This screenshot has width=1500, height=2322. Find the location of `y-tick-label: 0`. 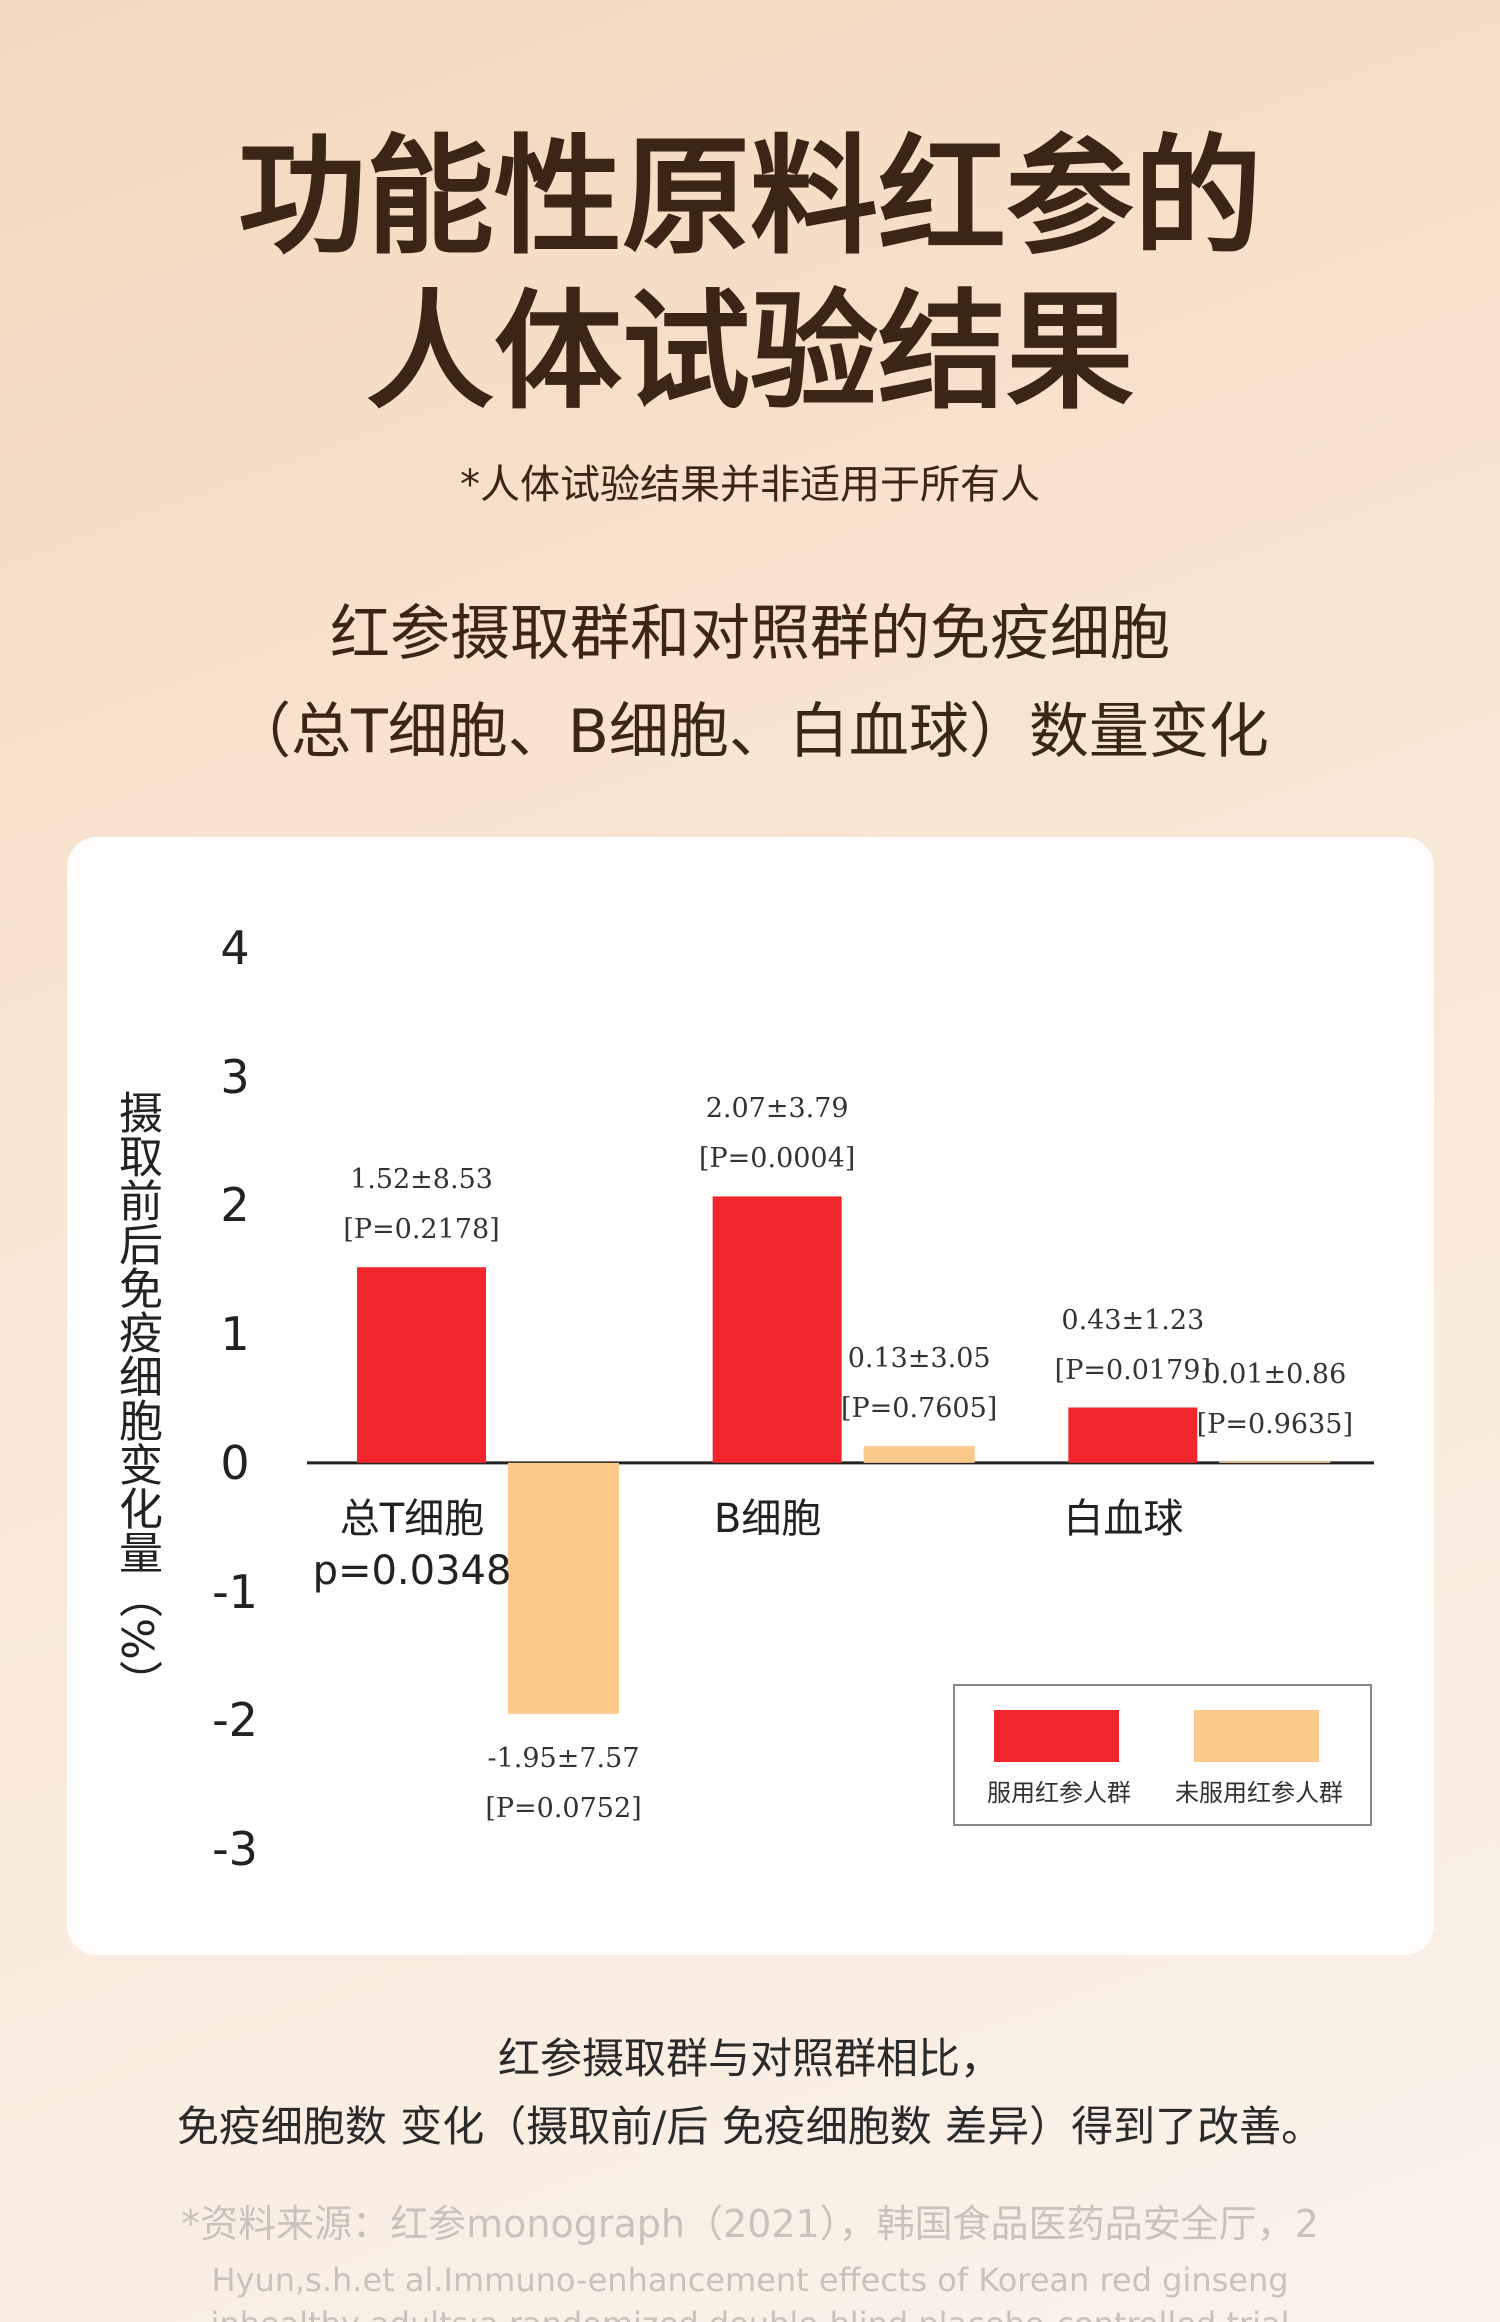

y-tick-label: 0 is located at coordinates (235, 1462).